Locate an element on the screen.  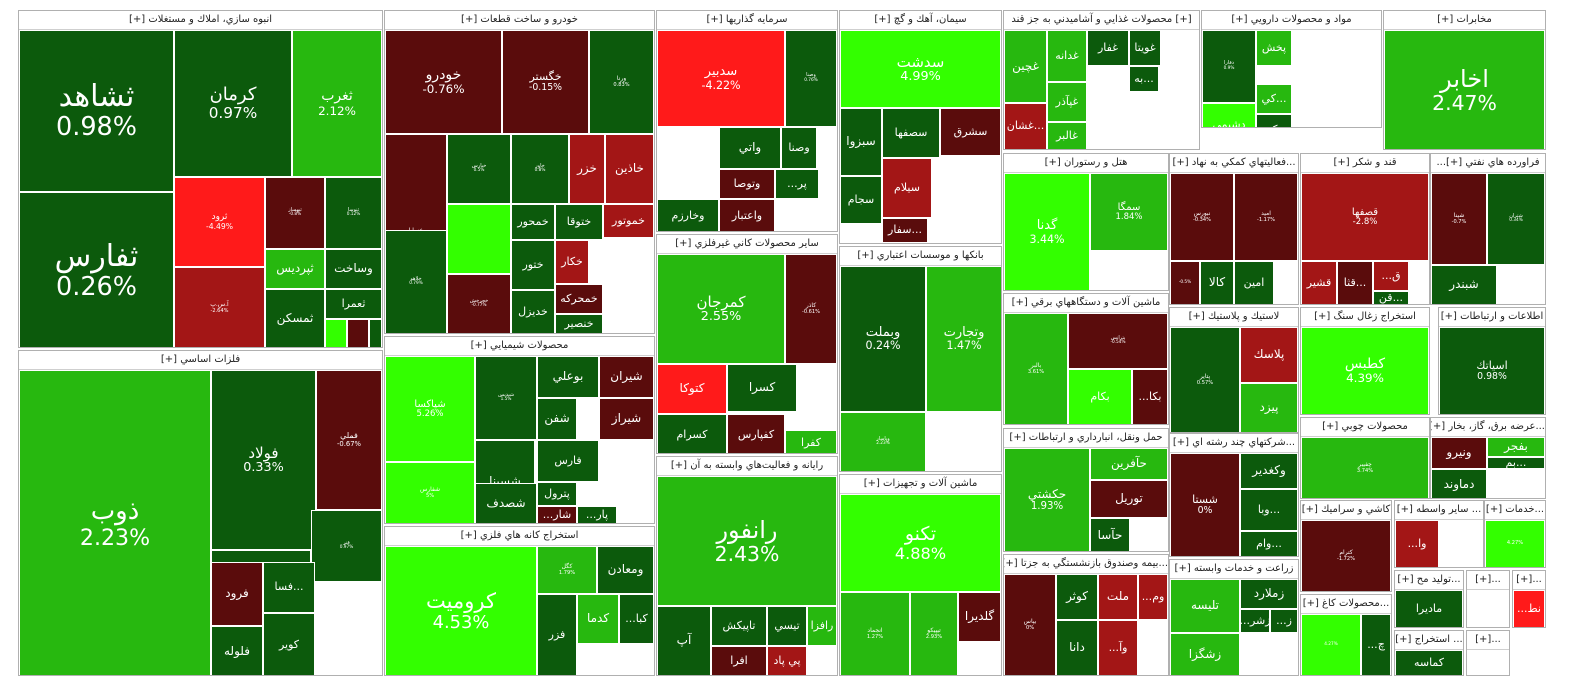
stock-tile: شپنا -0.7% is located at coordinates (1459, 219).